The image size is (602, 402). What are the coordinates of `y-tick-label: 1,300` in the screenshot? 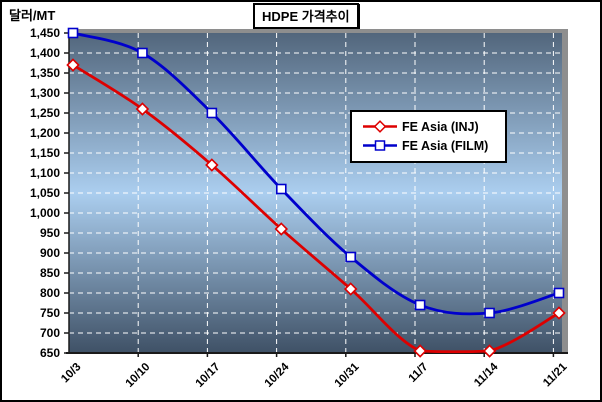 It's located at (44, 93).